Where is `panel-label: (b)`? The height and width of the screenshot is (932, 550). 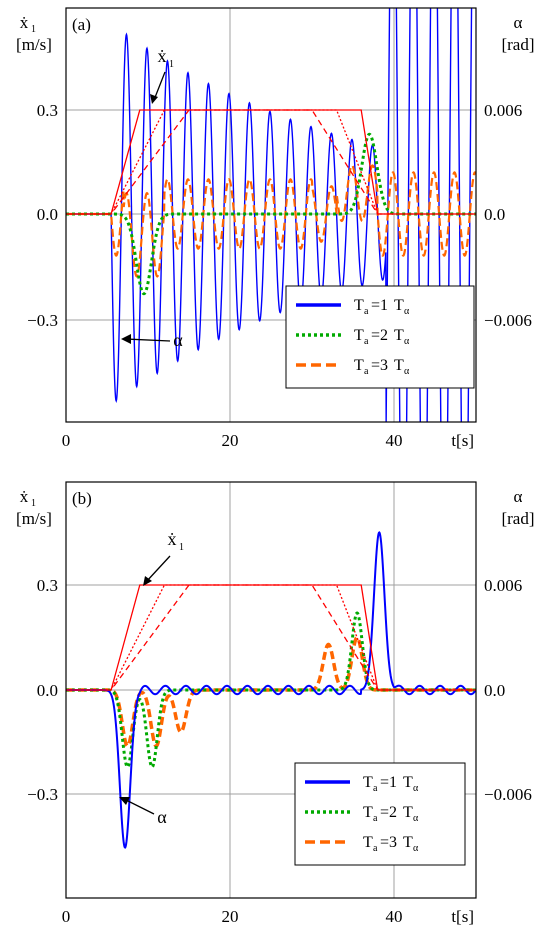 panel-label: (b) is located at coordinates (82, 498).